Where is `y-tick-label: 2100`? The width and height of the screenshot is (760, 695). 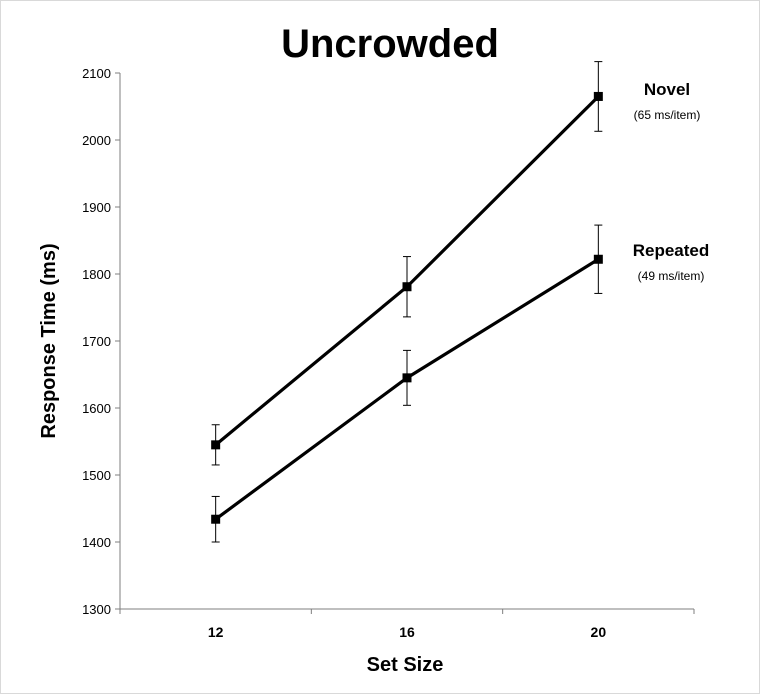 y-tick-label: 2100 is located at coordinates (96, 73).